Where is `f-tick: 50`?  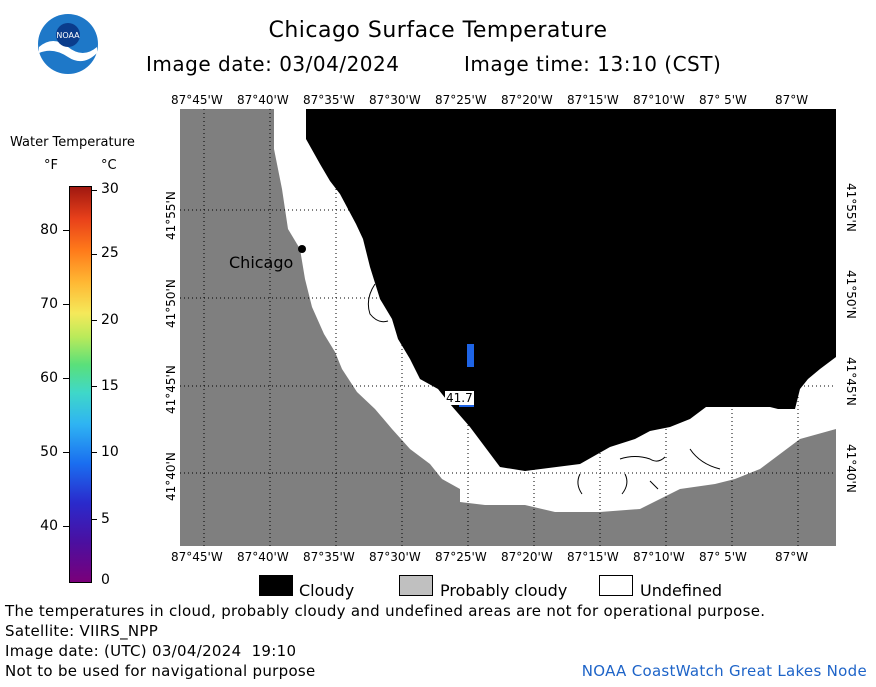
f-tick: 50 is located at coordinates (49, 452).